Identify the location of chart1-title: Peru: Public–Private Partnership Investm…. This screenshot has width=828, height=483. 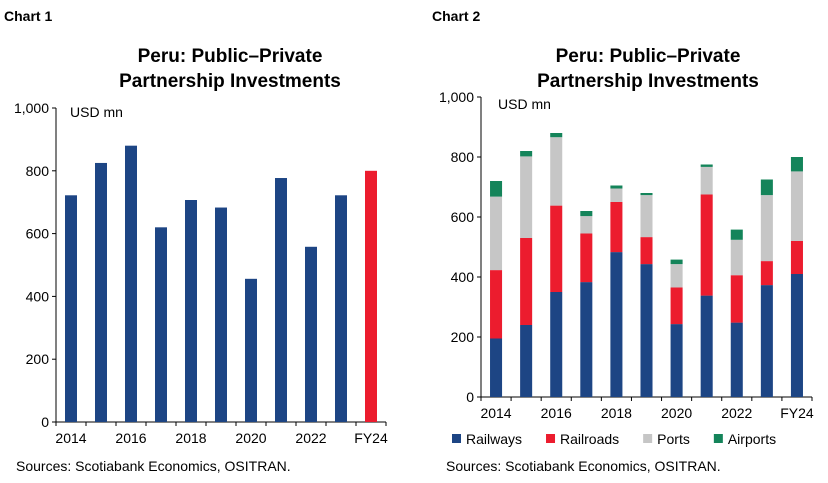
(230, 69).